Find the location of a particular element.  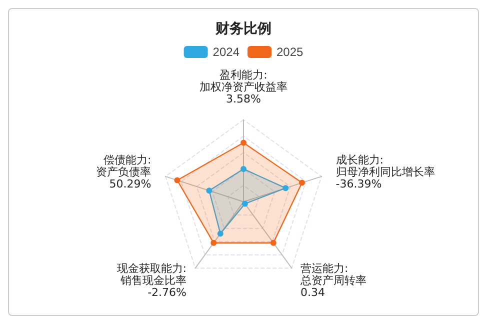

spoke-label: 成长能力: 归母净利同比增长率 -36.39% is located at coordinates (385, 171).